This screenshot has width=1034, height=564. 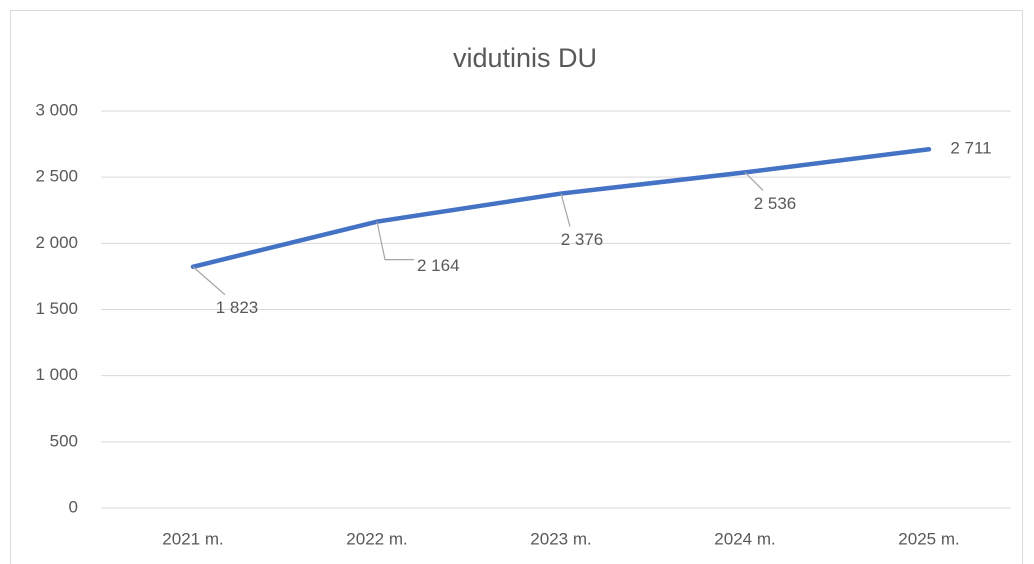 What do you see at coordinates (775, 203) in the screenshot?
I see `data-label: 2 536` at bounding box center [775, 203].